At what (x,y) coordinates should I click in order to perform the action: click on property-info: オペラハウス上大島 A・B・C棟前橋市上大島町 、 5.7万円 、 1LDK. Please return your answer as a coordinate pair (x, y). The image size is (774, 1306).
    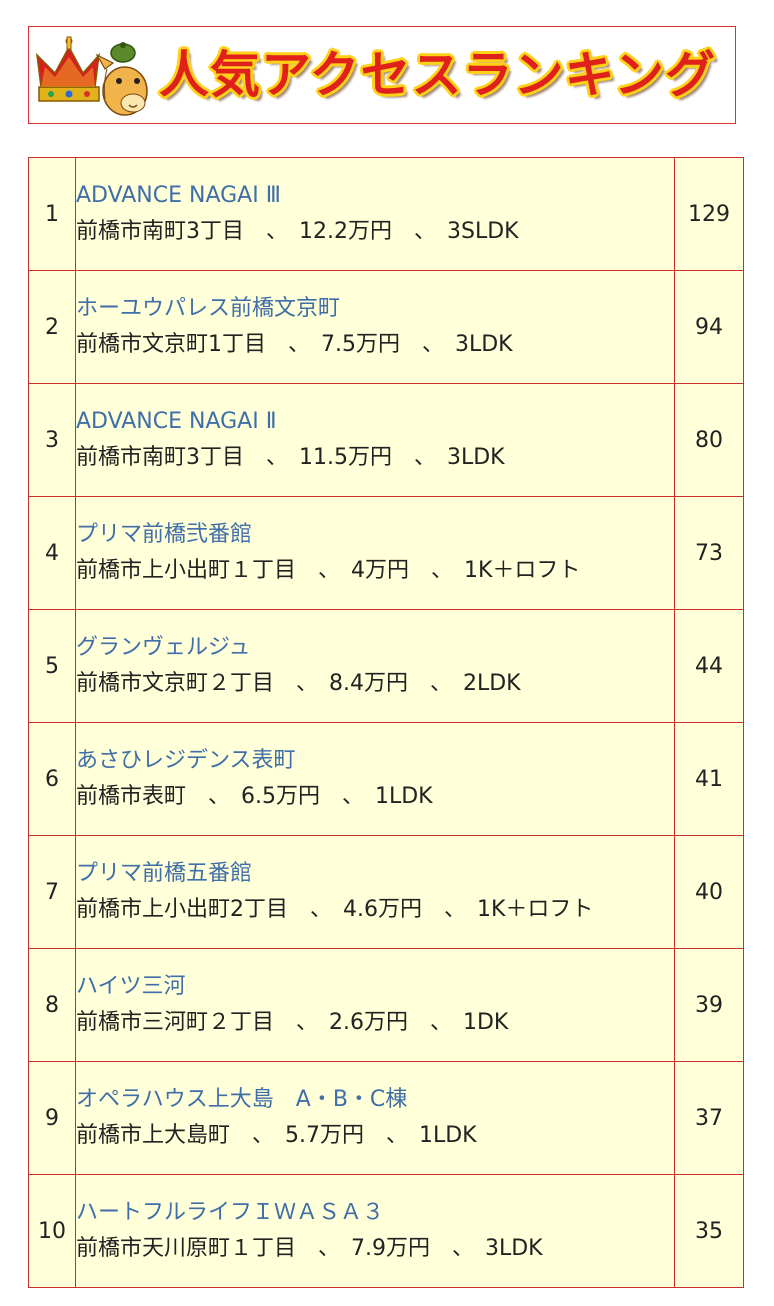
    Looking at the image, I should click on (375, 1118).